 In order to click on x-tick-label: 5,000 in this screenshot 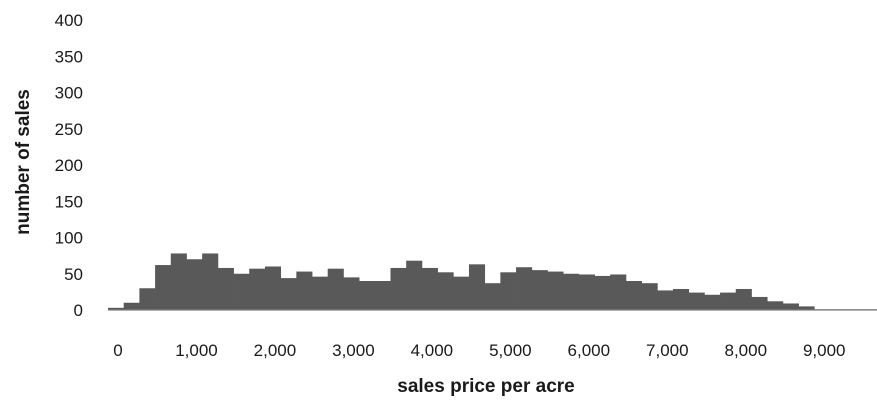, I will do `click(510, 350)`.